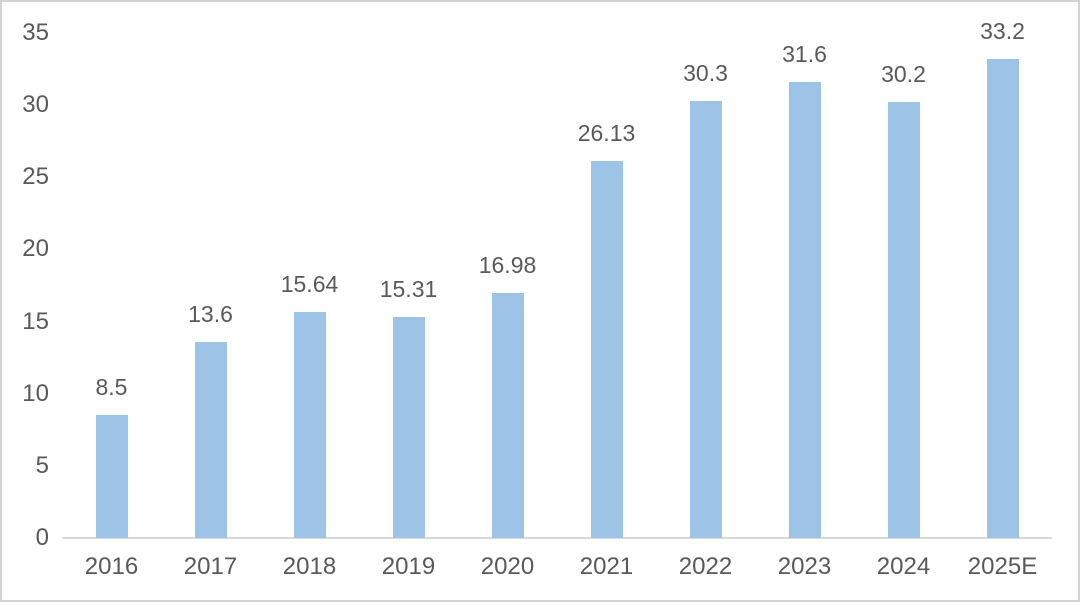 This screenshot has height=602, width=1080. Describe the element at coordinates (804, 566) in the screenshot. I see `x-axis-tick-label-2023: 2023` at that location.